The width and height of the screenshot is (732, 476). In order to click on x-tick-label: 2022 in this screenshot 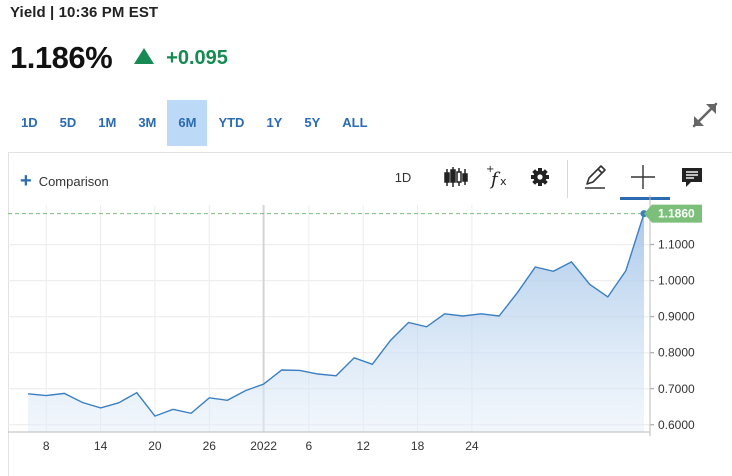, I will do `click(263, 446)`.